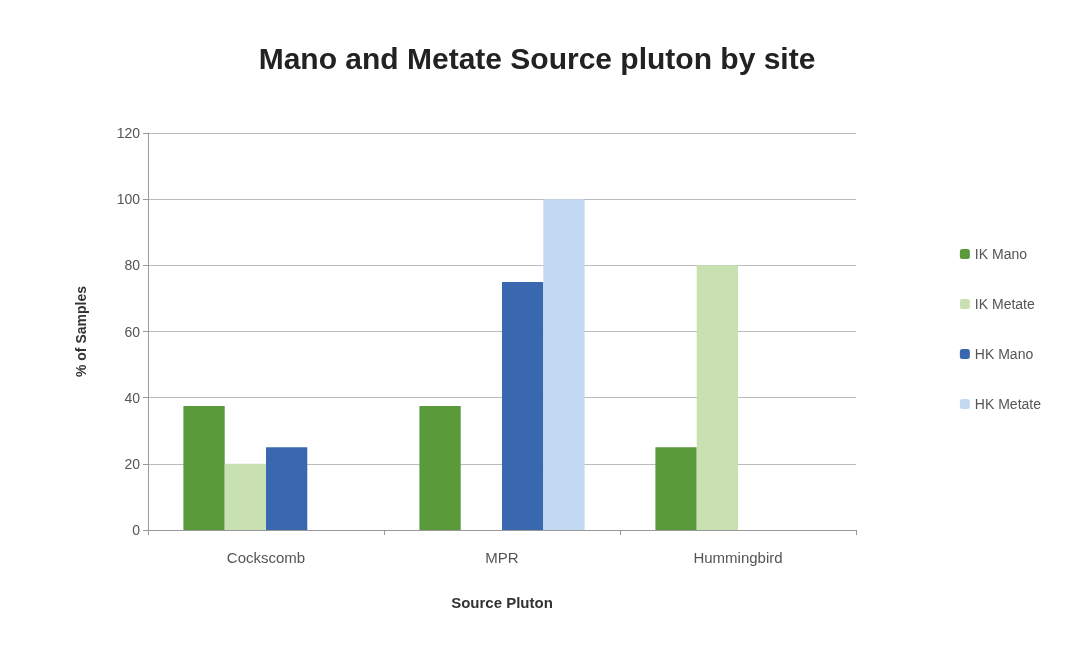 Image resolution: width=1074 pixels, height=658 pixels. Describe the element at coordinates (132, 463) in the screenshot. I see `y-tick-label: 20` at that location.